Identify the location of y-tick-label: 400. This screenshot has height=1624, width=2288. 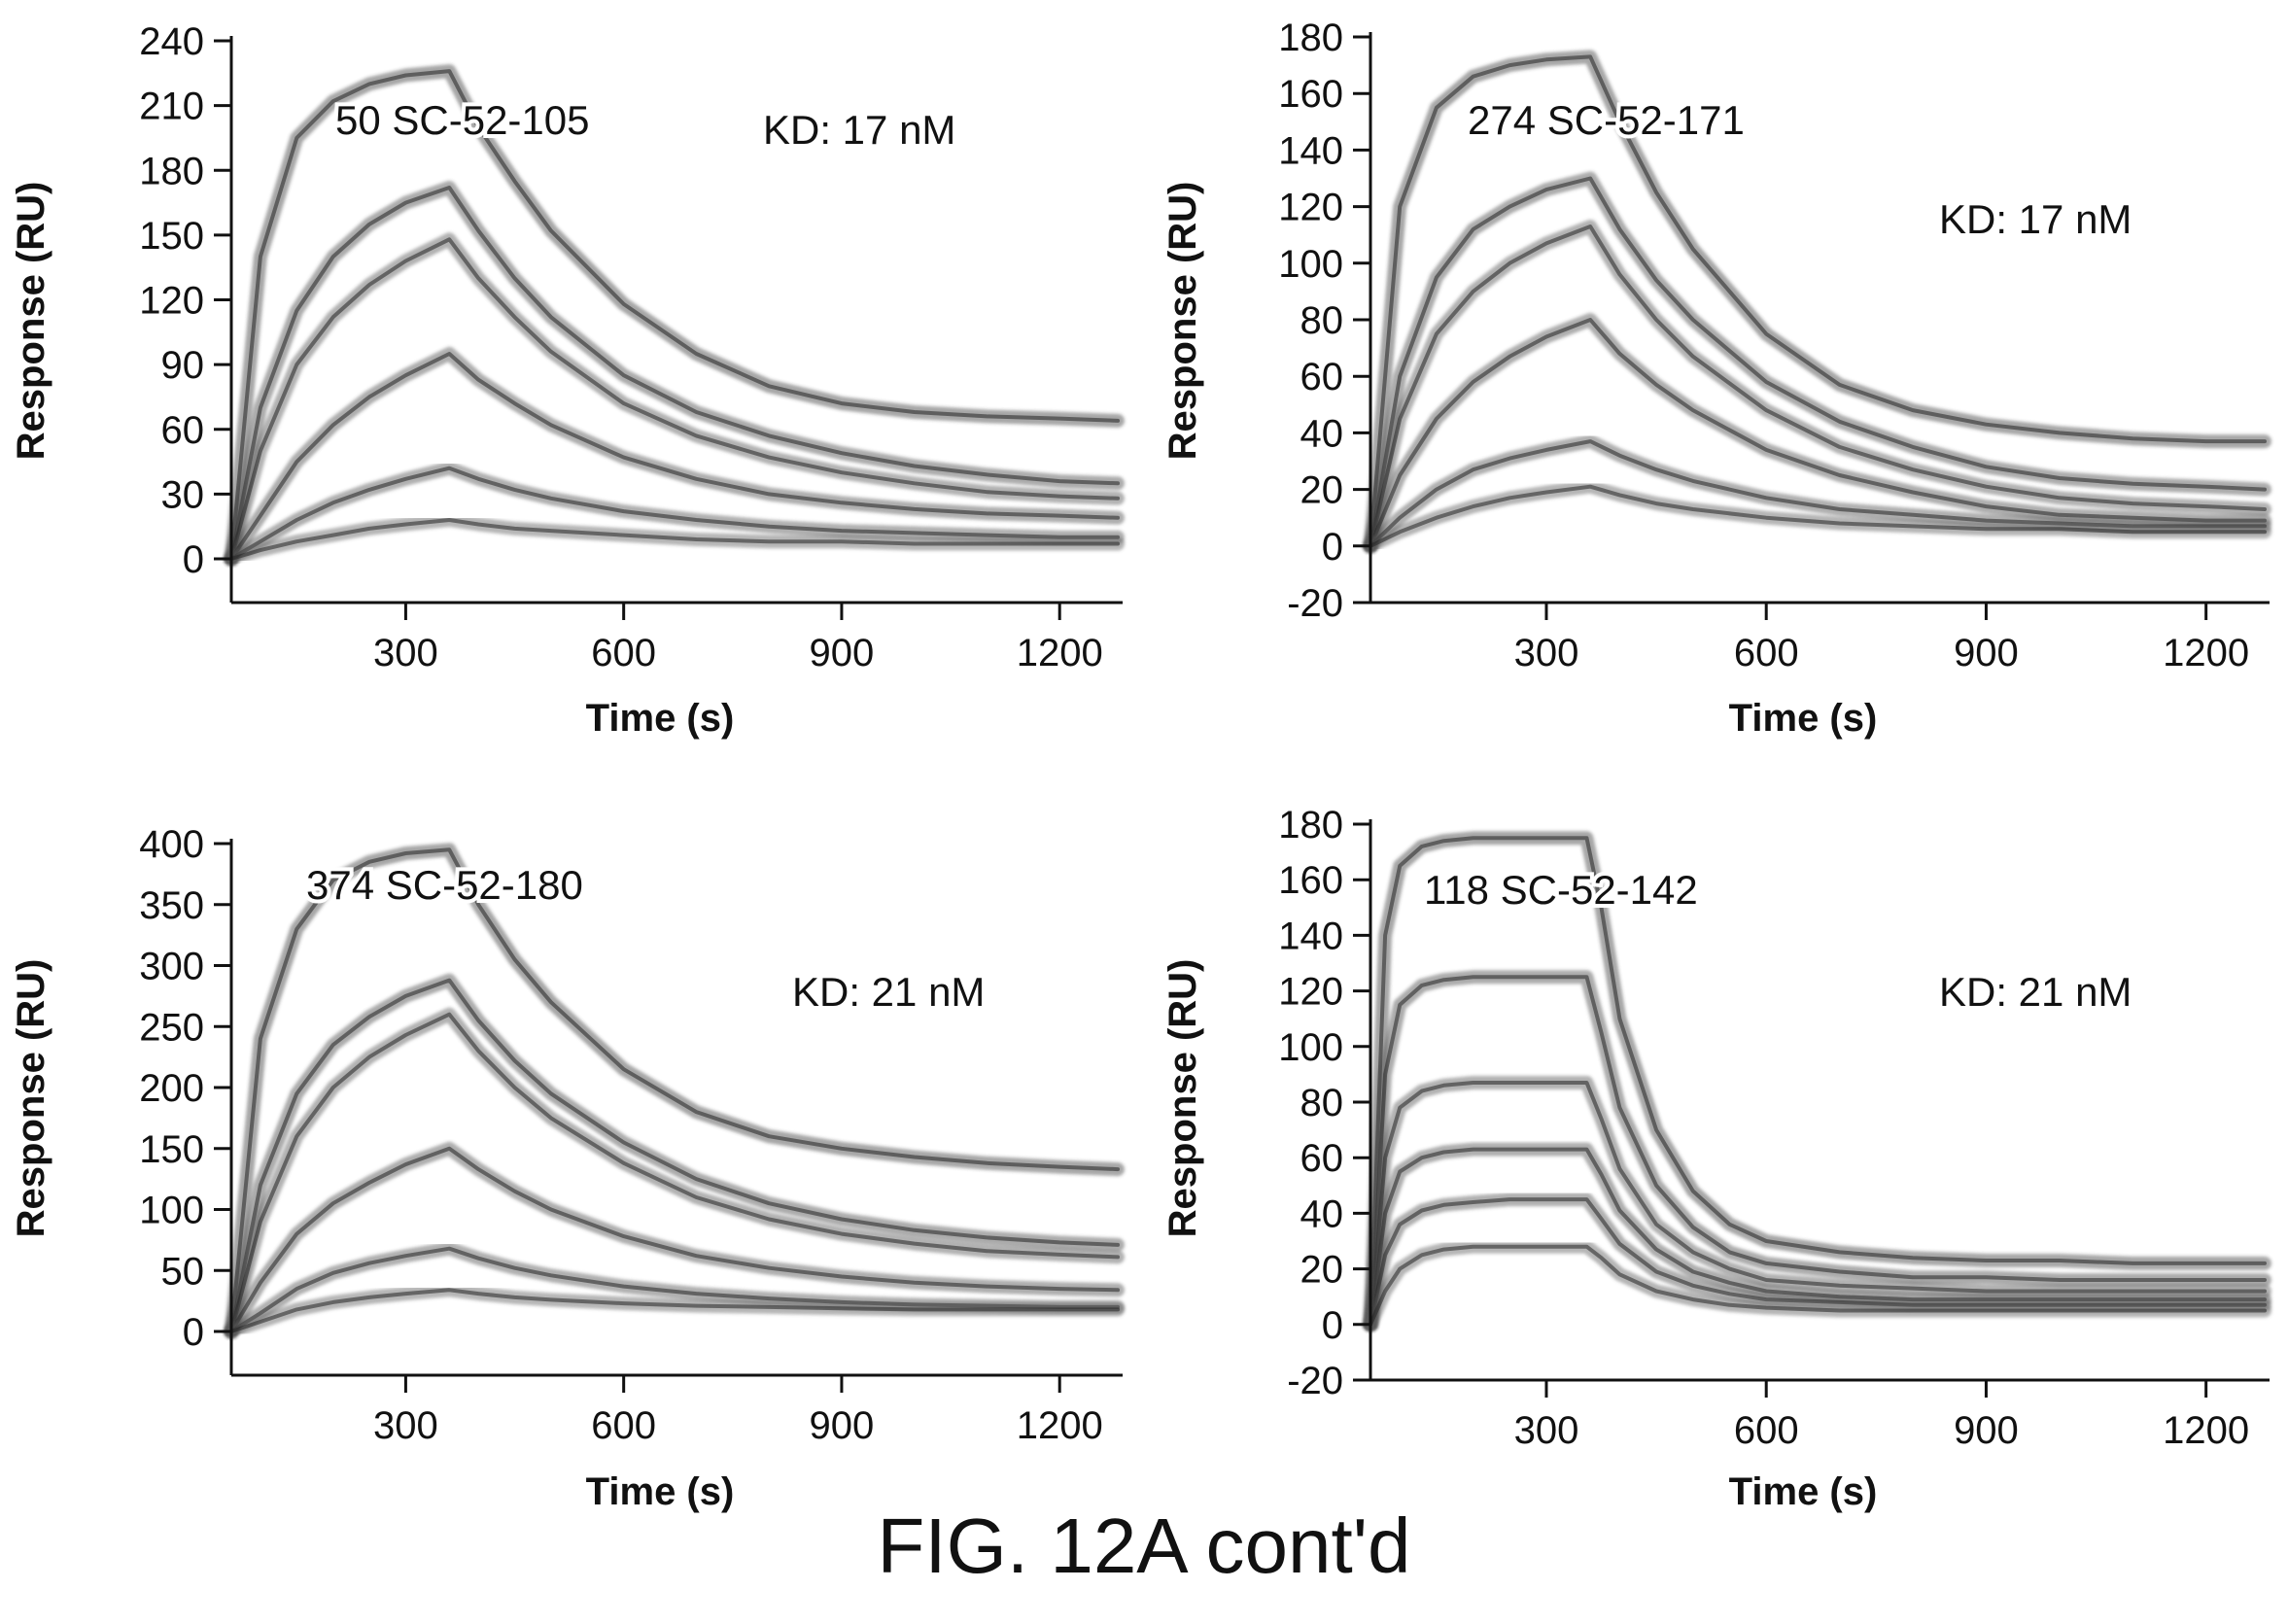
(171, 844).